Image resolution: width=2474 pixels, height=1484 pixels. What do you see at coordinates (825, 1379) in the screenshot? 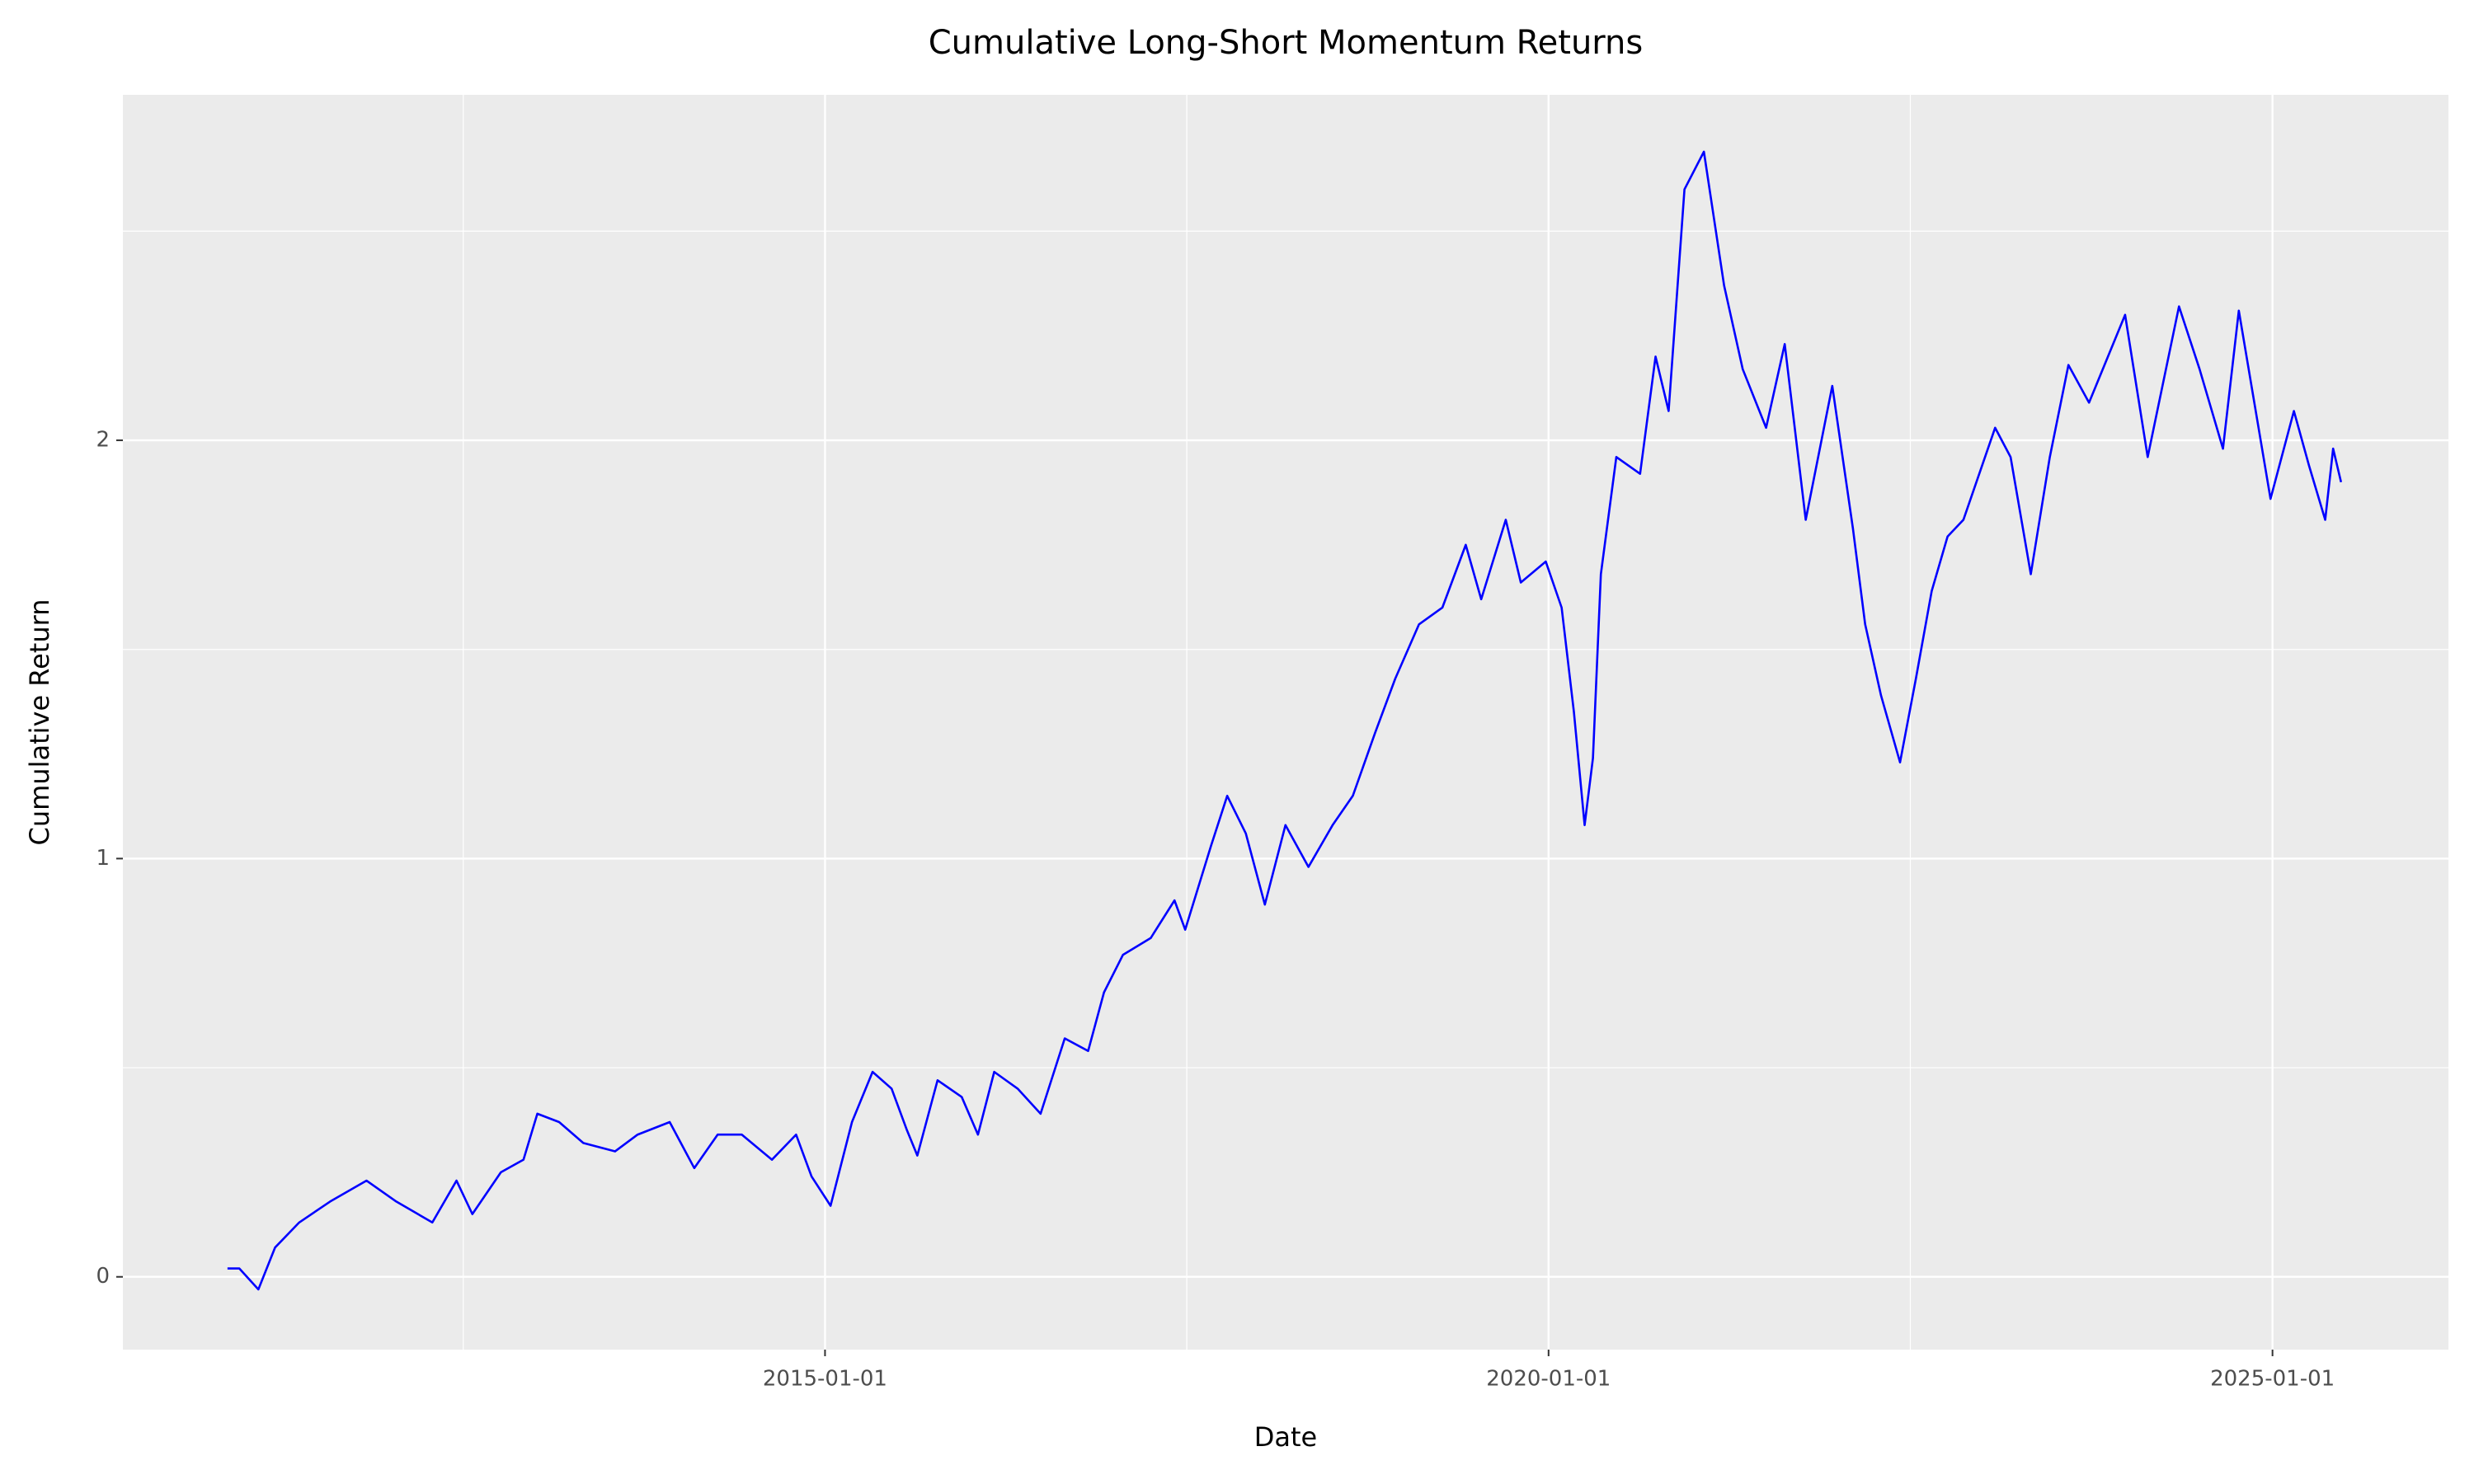
I see `x-tick-label: 2015-01-01` at bounding box center [825, 1379].